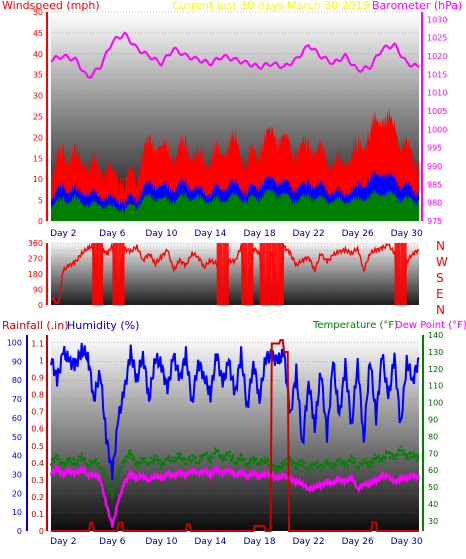  Describe the element at coordinates (37, 497) in the screenshot. I see `rainfall-tick-label: 0.2` at that location.